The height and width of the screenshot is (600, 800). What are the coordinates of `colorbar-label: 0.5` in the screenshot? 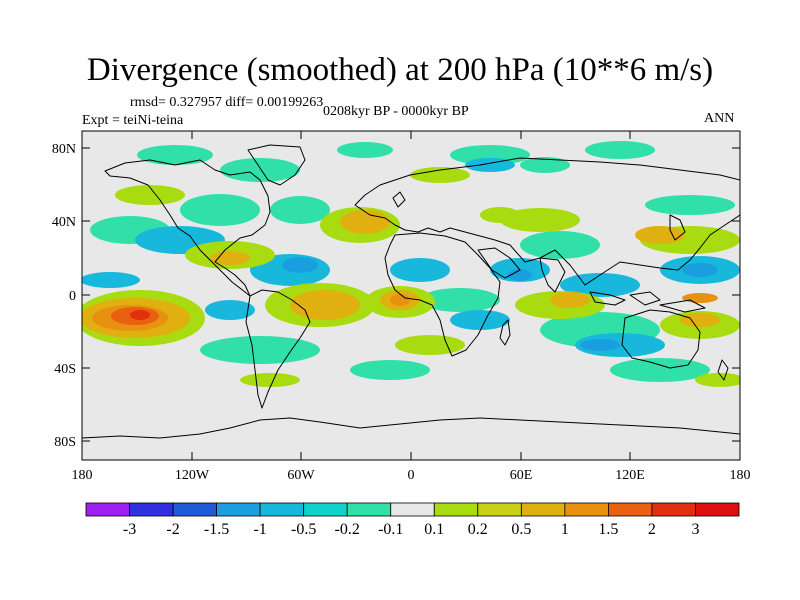 It's located at (521, 529).